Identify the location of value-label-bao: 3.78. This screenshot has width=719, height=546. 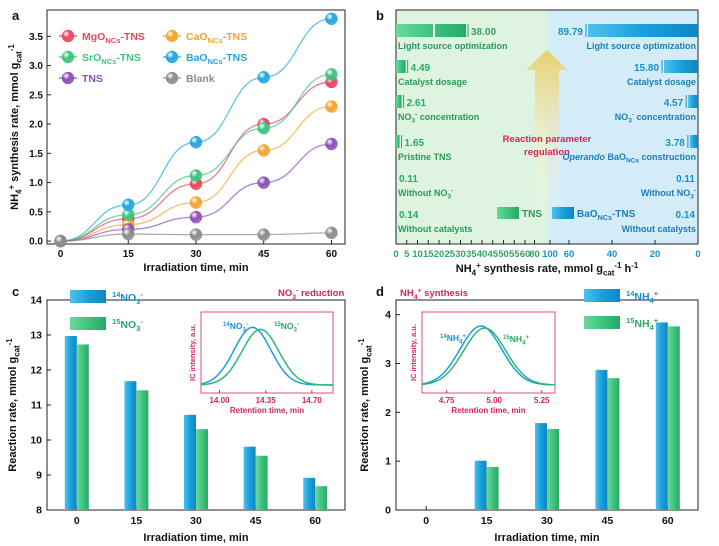
(675, 143).